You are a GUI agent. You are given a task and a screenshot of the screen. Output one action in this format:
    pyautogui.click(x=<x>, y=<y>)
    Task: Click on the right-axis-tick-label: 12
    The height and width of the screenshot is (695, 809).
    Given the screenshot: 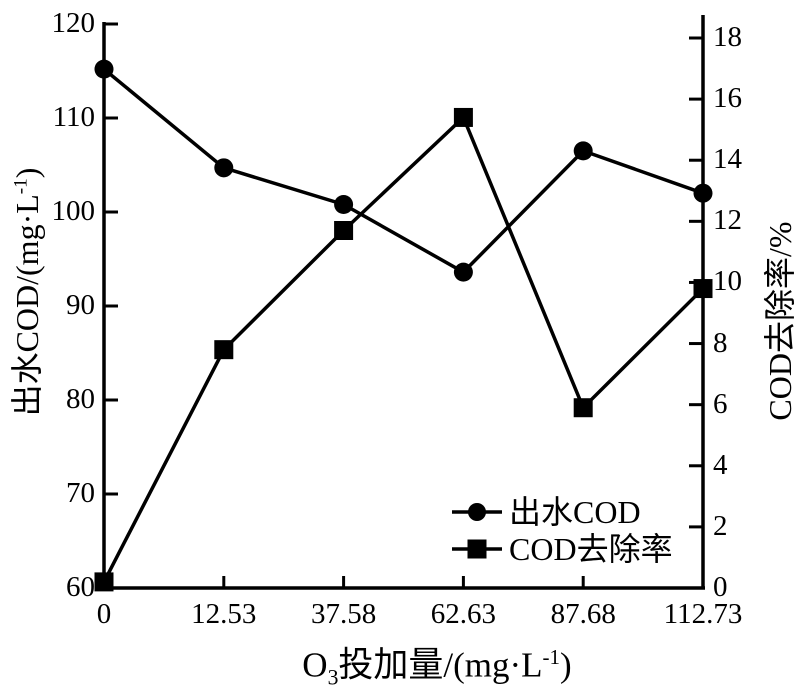 What is the action you would take?
    pyautogui.click(x=727, y=220)
    